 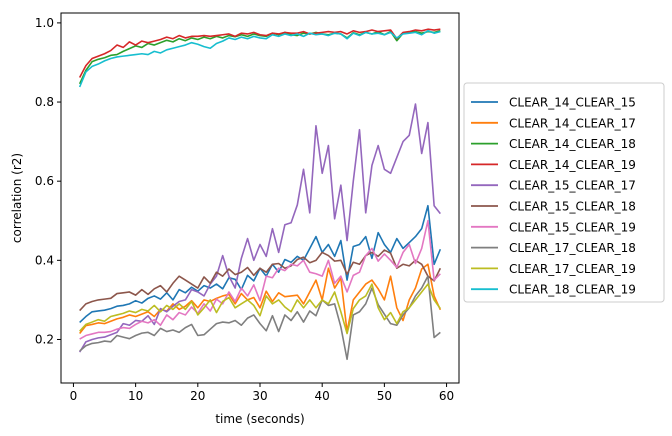 I want to click on legend-item: CLEAR_15_CLEAR_18, so click(x=553, y=207).